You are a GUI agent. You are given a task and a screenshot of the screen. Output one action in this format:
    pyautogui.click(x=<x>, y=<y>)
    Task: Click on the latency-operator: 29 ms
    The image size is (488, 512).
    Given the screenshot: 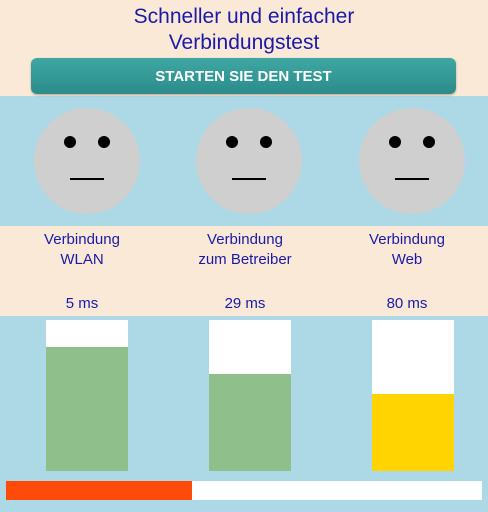 What is the action you would take?
    pyautogui.click(x=245, y=303)
    